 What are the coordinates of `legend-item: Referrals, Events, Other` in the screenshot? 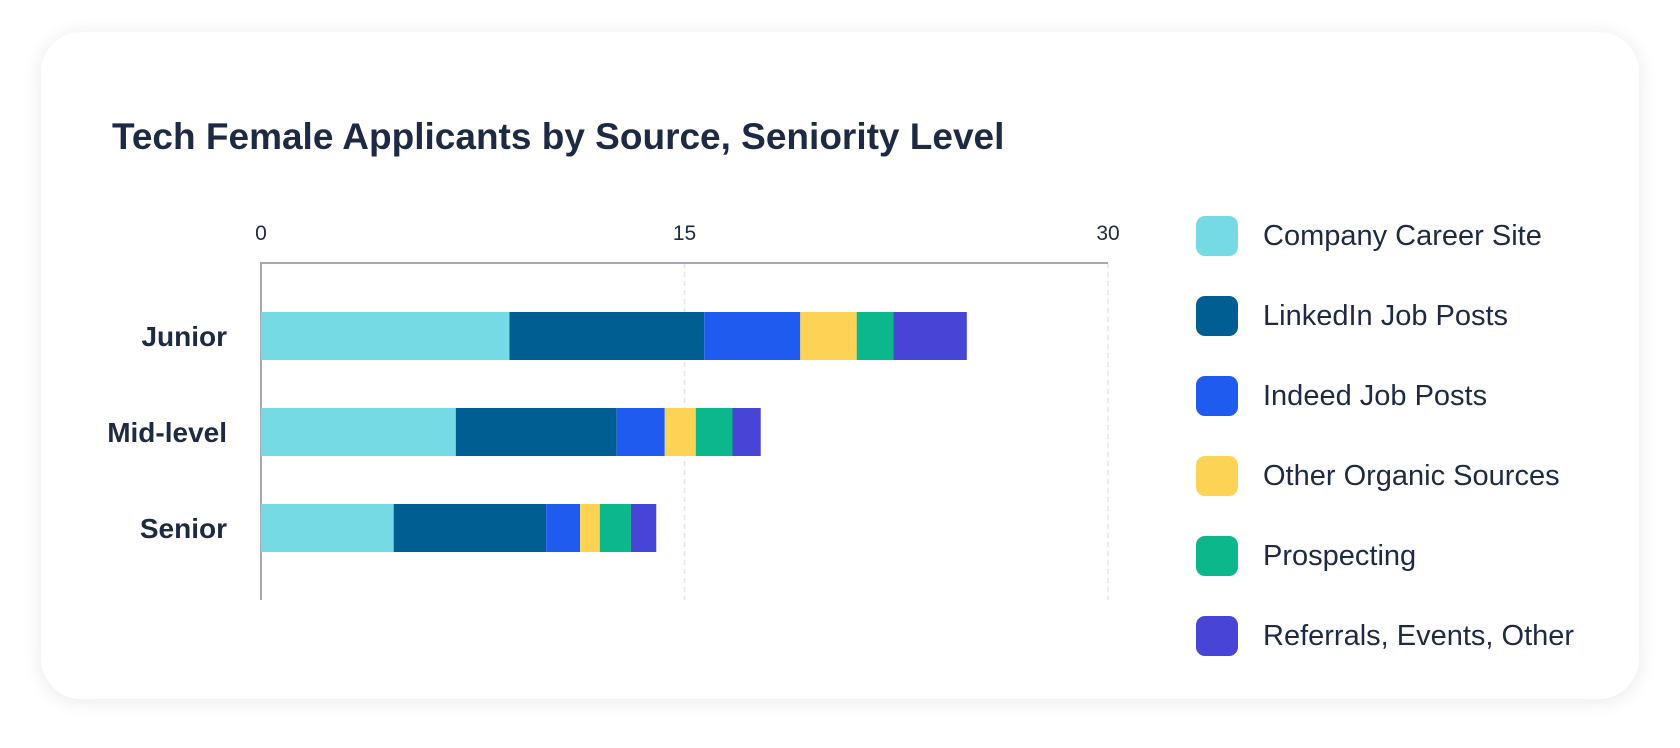 It's located at (1385, 636).